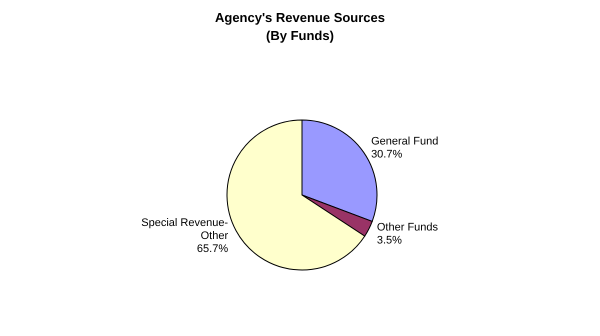 The height and width of the screenshot is (336, 600). What do you see at coordinates (407, 228) in the screenshot?
I see `slice-label: Other Funds` at bounding box center [407, 228].